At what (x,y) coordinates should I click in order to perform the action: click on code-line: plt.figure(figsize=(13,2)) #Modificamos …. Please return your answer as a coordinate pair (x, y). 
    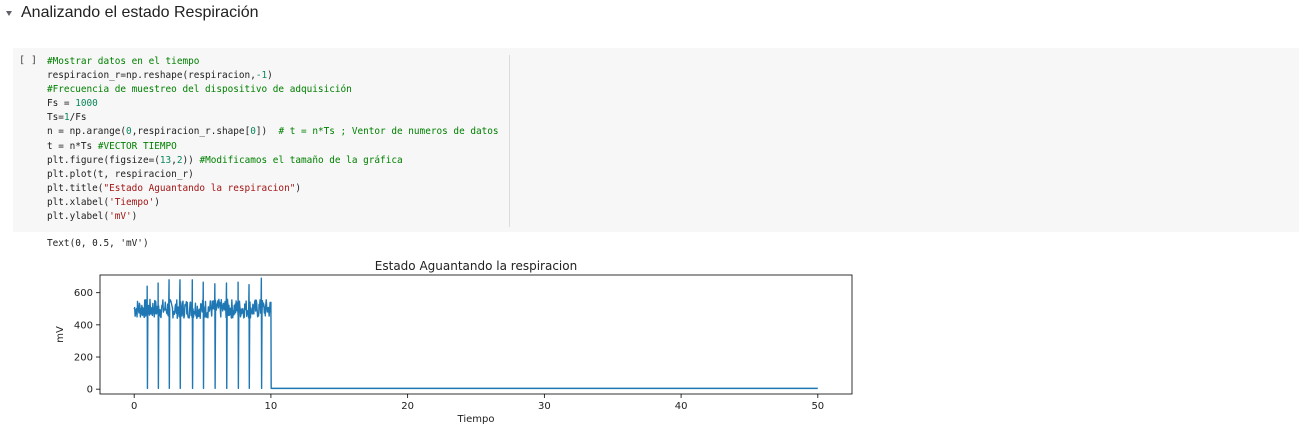
    Looking at the image, I should click on (278, 161).